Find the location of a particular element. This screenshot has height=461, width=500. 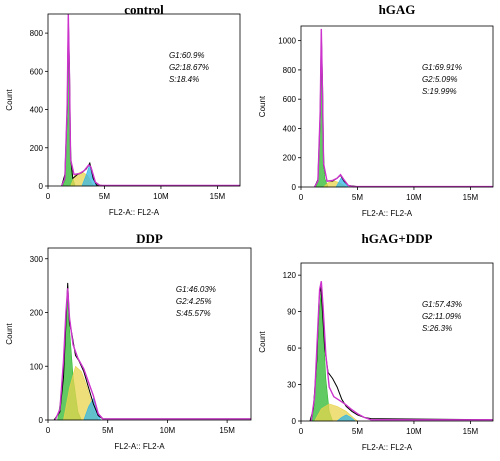

y-tick-label: 300 is located at coordinates (37, 259).